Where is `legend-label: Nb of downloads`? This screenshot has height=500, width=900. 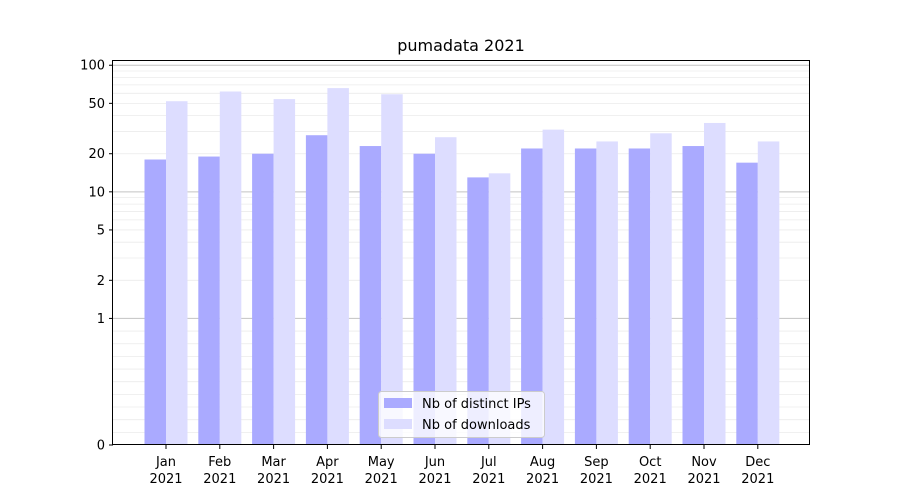 legend-label: Nb of downloads is located at coordinates (476, 425).